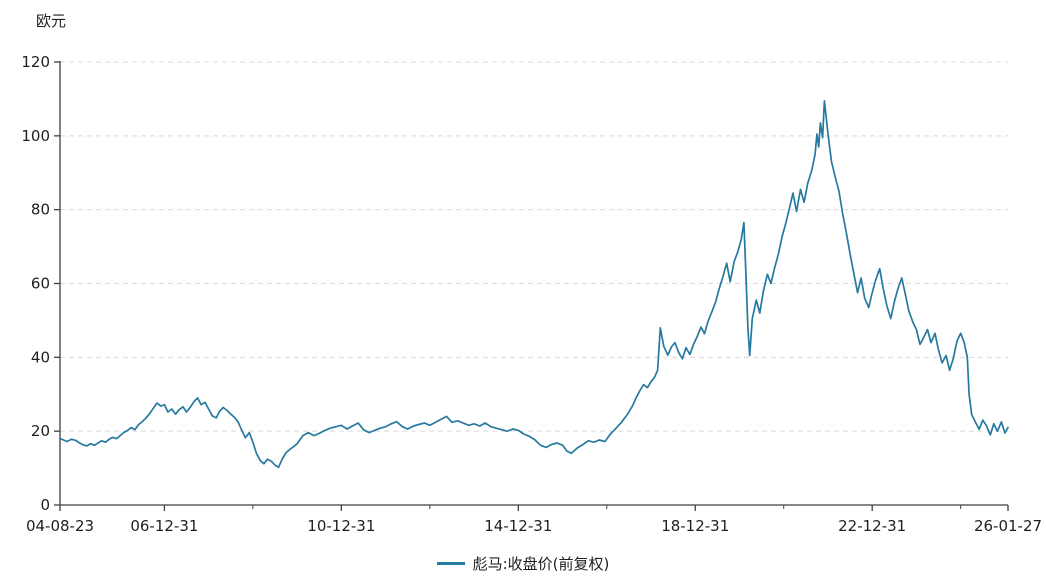  I want to click on y-tick-label: 20, so click(40, 431).